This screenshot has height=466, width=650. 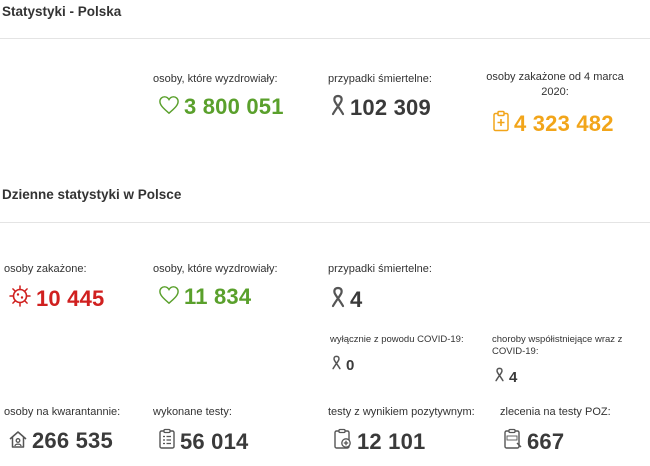 What do you see at coordinates (234, 106) in the screenshot?
I see `poland-recovered-value: 3 800 051` at bounding box center [234, 106].